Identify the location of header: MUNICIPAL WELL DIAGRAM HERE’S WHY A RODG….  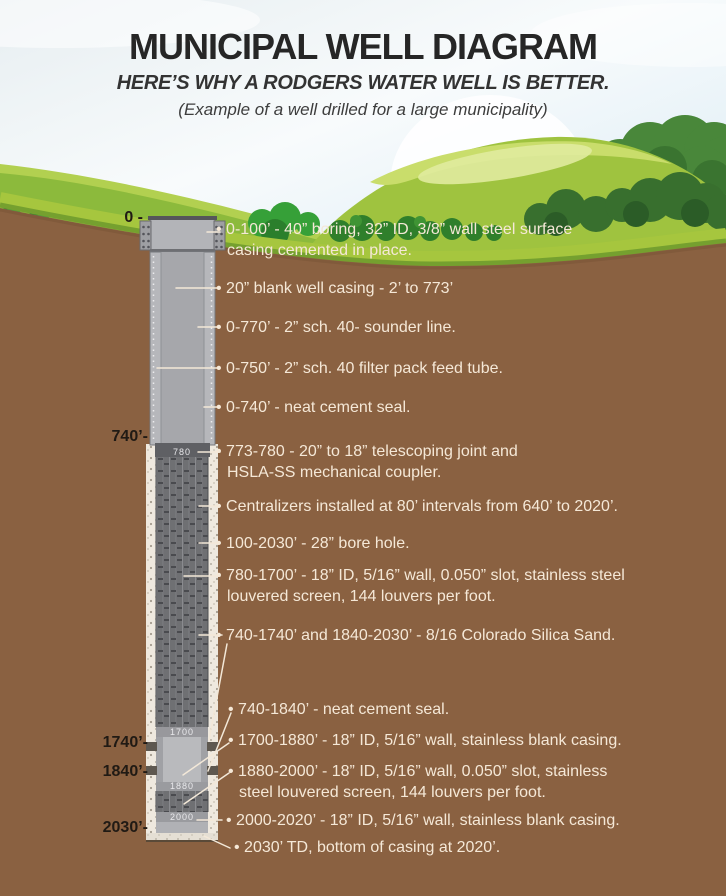
(363, 60).